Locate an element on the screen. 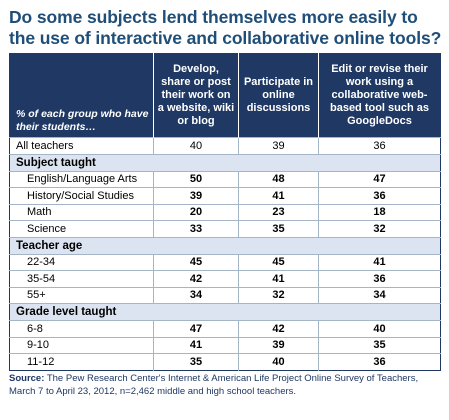 This screenshot has height=420, width=449. table-row: 22-34 45 45 41 is located at coordinates (225, 262).